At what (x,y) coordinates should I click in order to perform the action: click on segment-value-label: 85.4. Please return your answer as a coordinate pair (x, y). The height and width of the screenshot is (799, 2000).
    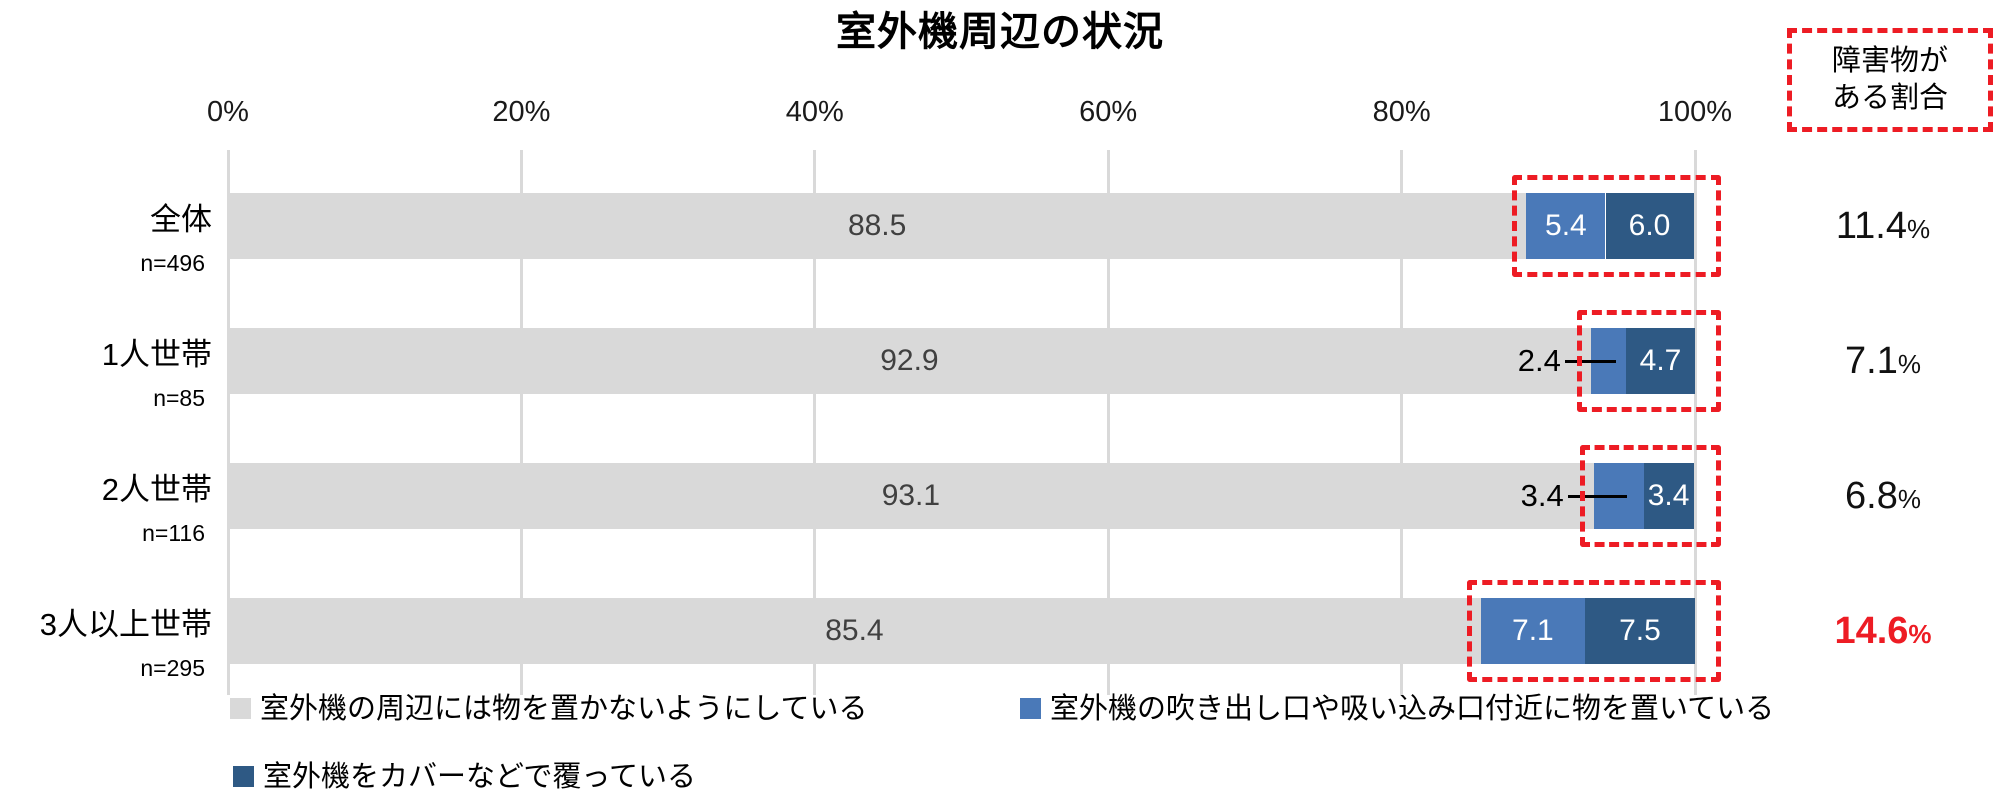
    Looking at the image, I should click on (854, 630).